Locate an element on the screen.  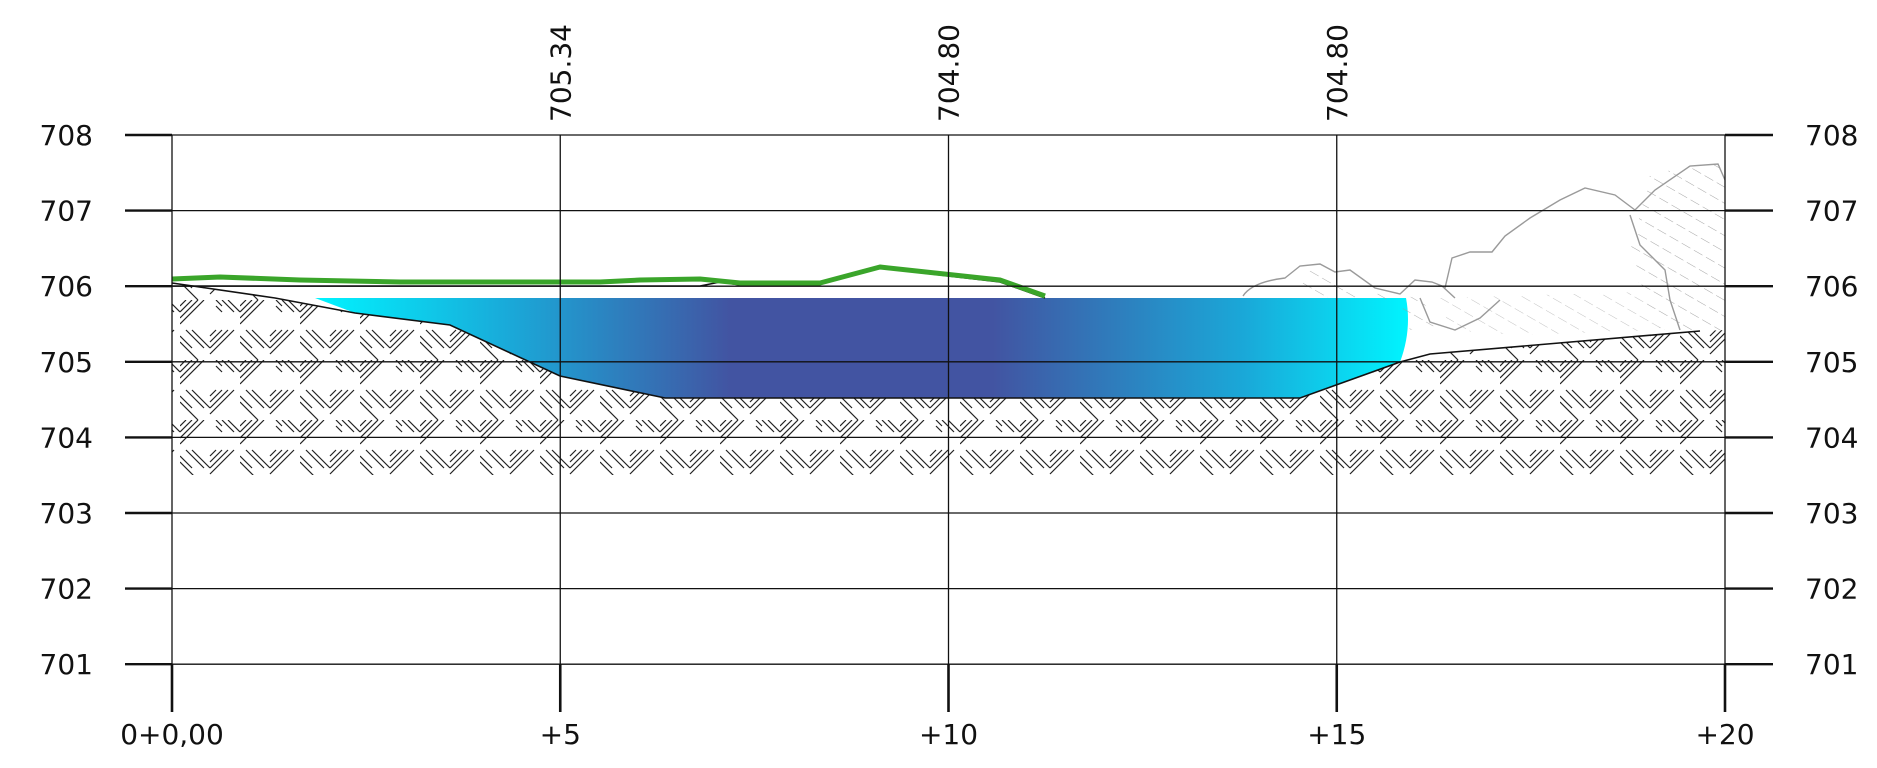
elevation-label-left: 706 is located at coordinates (66, 286).